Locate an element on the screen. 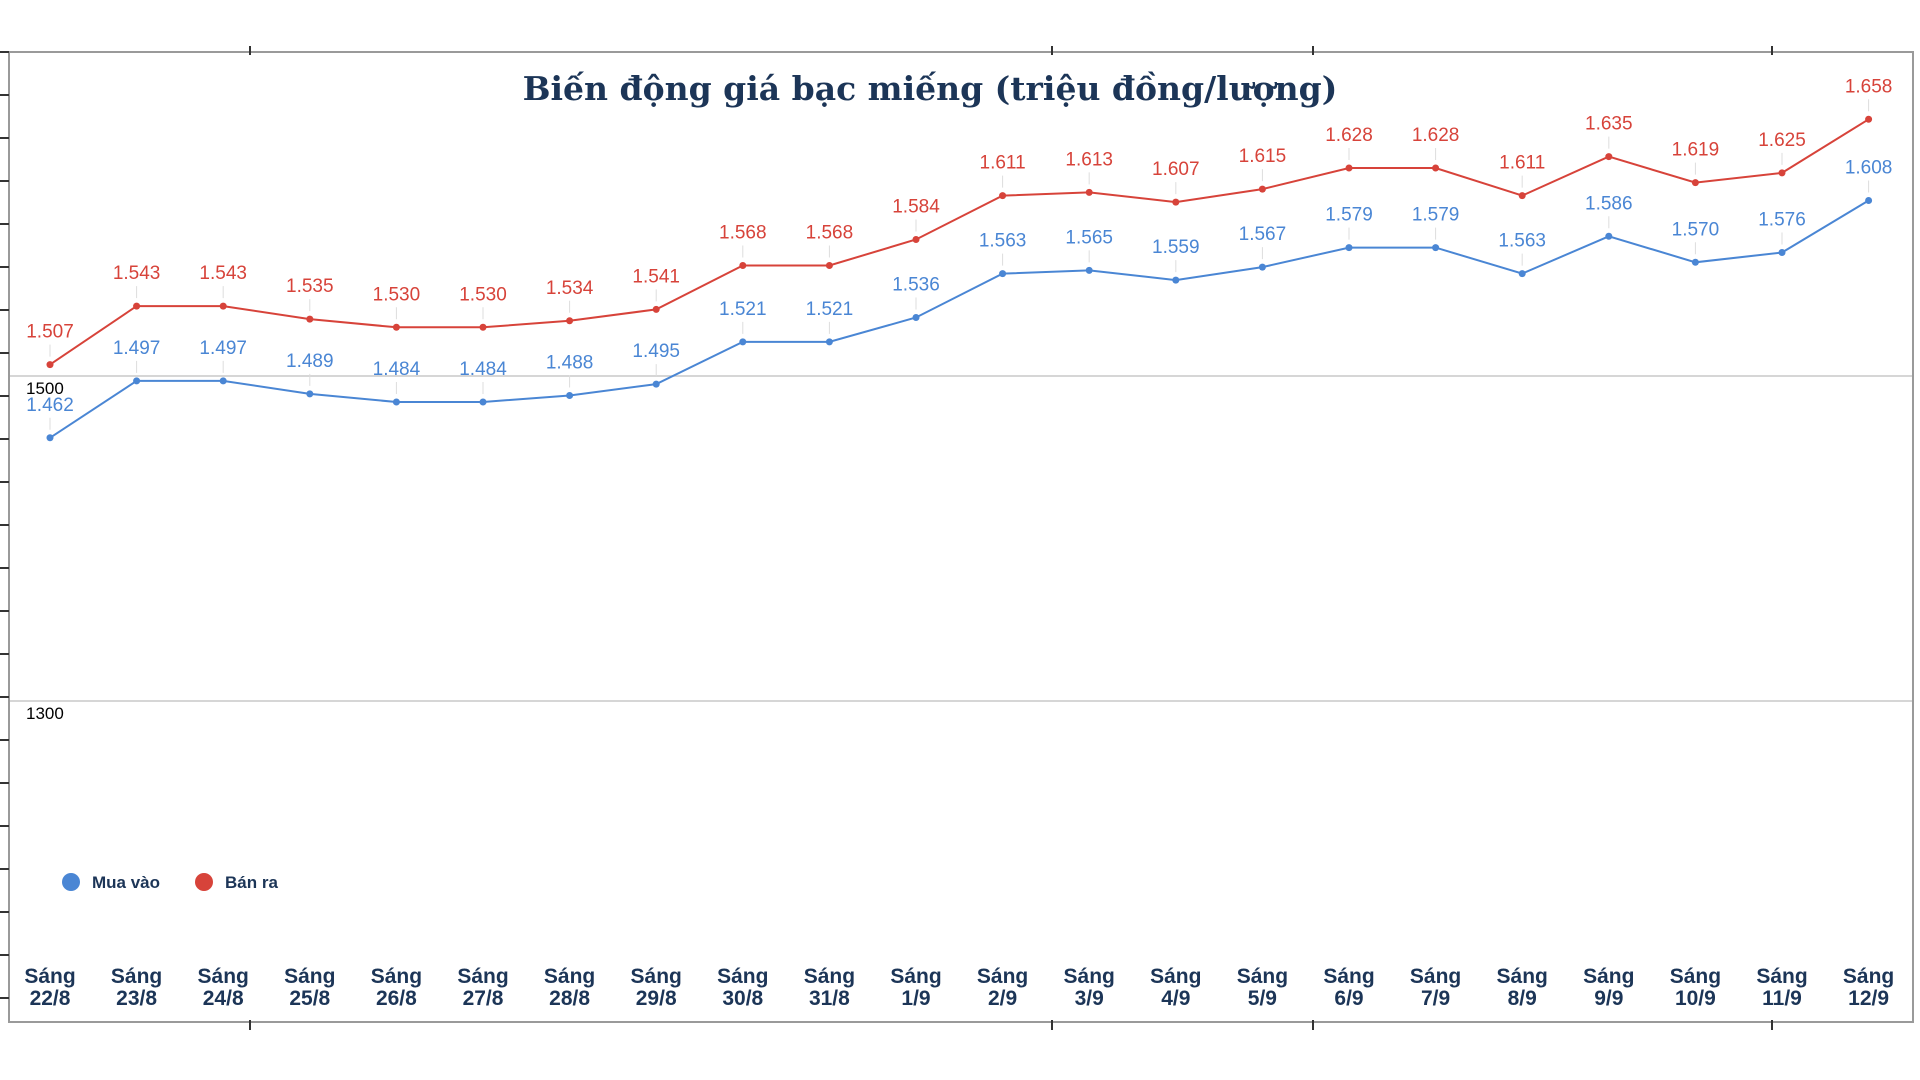 Image resolution: width=1920 pixels, height=1080 pixels. legend: Mua vào Bán ra is located at coordinates (170, 882).